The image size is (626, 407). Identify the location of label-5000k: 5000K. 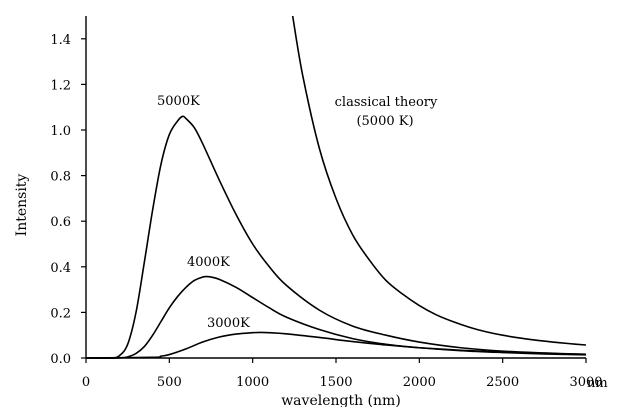
(178, 101).